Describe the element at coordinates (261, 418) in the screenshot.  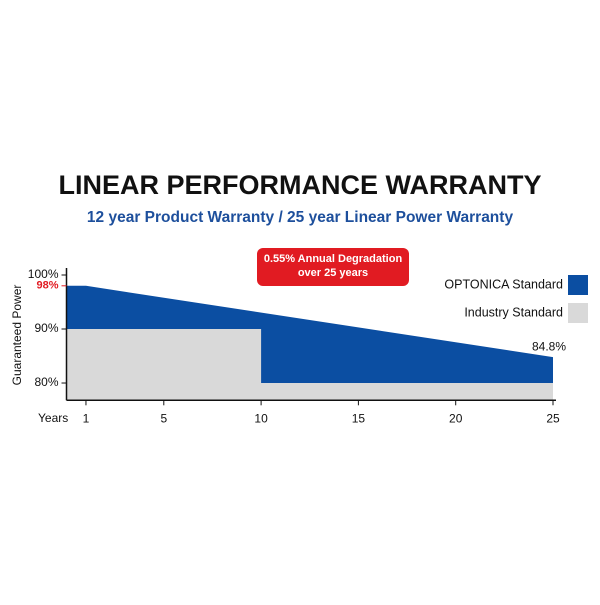
I see `x-tick-label: 10` at that location.